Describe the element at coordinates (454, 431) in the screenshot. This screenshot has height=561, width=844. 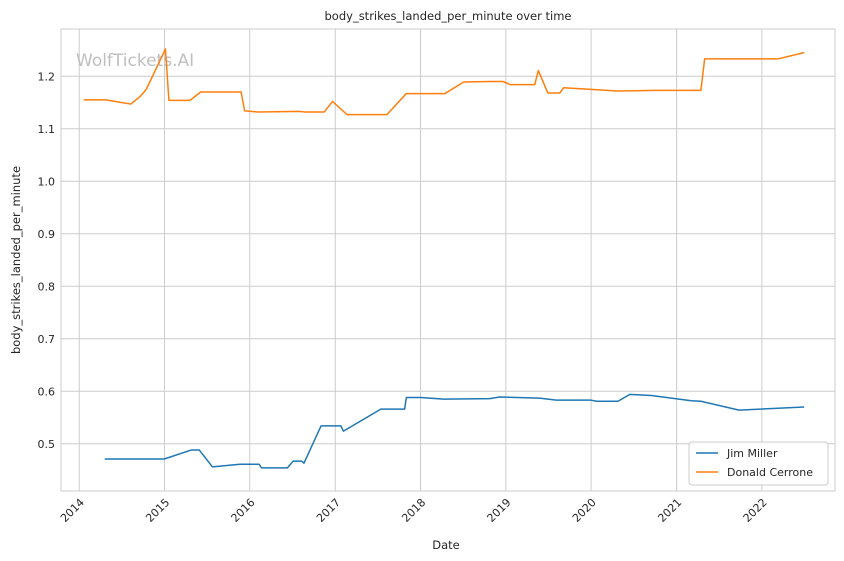
I see `series-line-jim-miller` at that location.